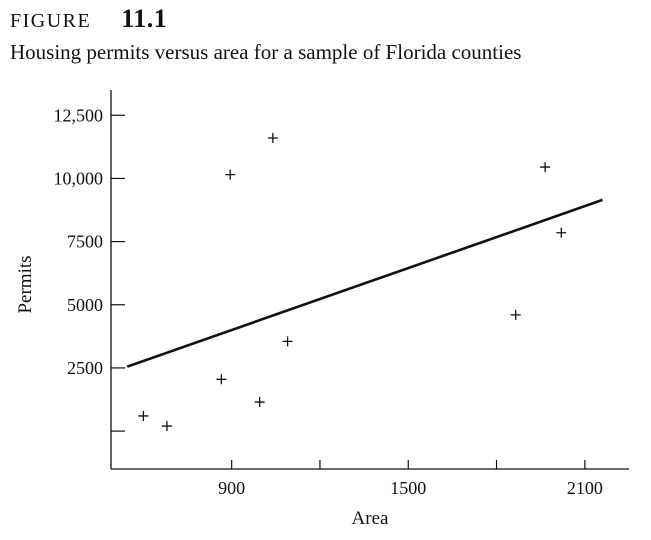 Image resolution: width=651 pixels, height=540 pixels. I want to click on figure-label: FIGURE, so click(51, 21).